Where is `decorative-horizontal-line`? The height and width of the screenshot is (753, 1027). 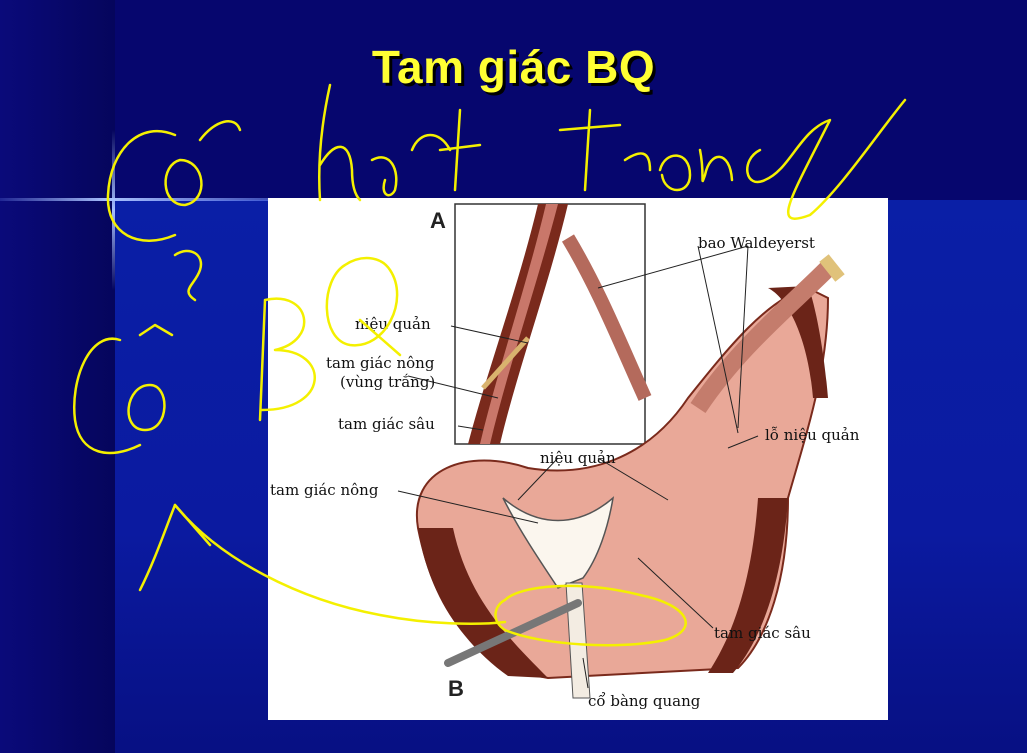
decorative-horizontal-line is located at coordinates (135, 199).